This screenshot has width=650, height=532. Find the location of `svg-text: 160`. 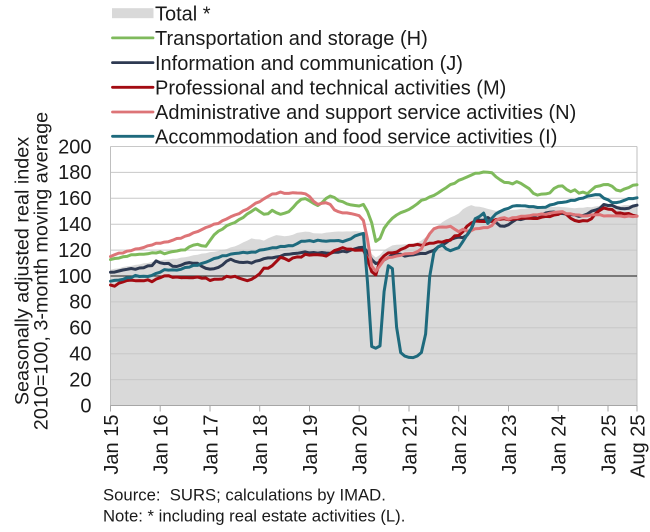

svg-text: 160 is located at coordinates (74, 199).